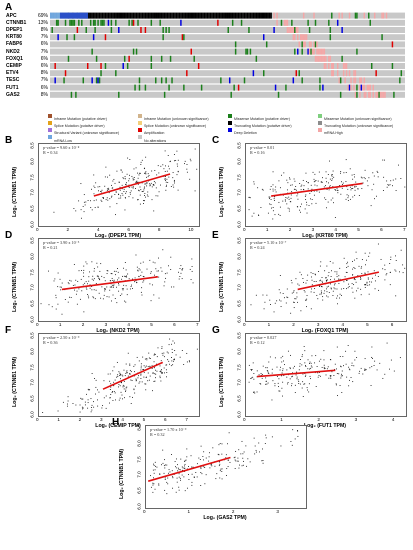 This screenshot has width=413, height=550. I want to click on panel-letter: F, so click(8, 330).